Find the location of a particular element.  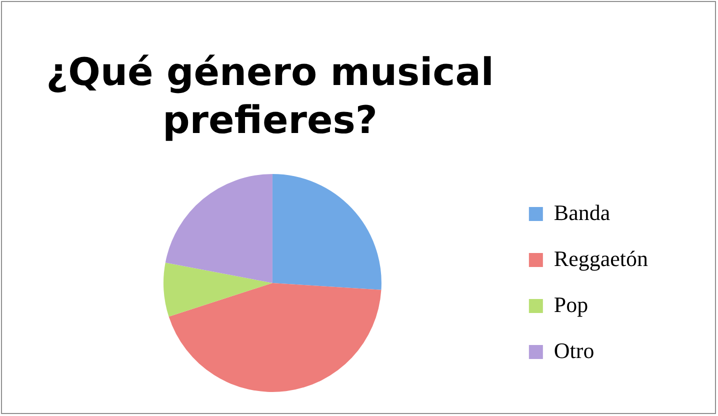

legend-label: Banda is located at coordinates (582, 212).